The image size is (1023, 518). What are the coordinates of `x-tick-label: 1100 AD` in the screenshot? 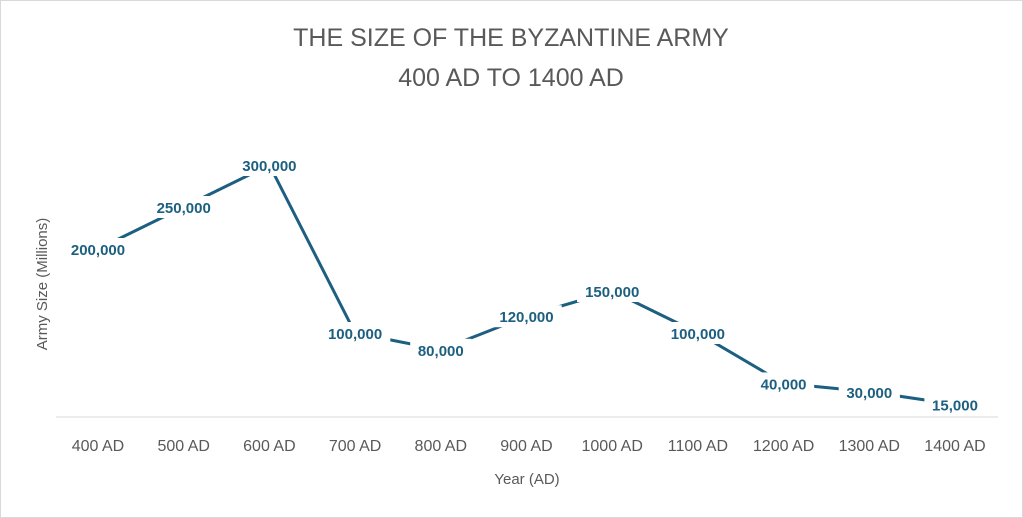 It's located at (698, 446).